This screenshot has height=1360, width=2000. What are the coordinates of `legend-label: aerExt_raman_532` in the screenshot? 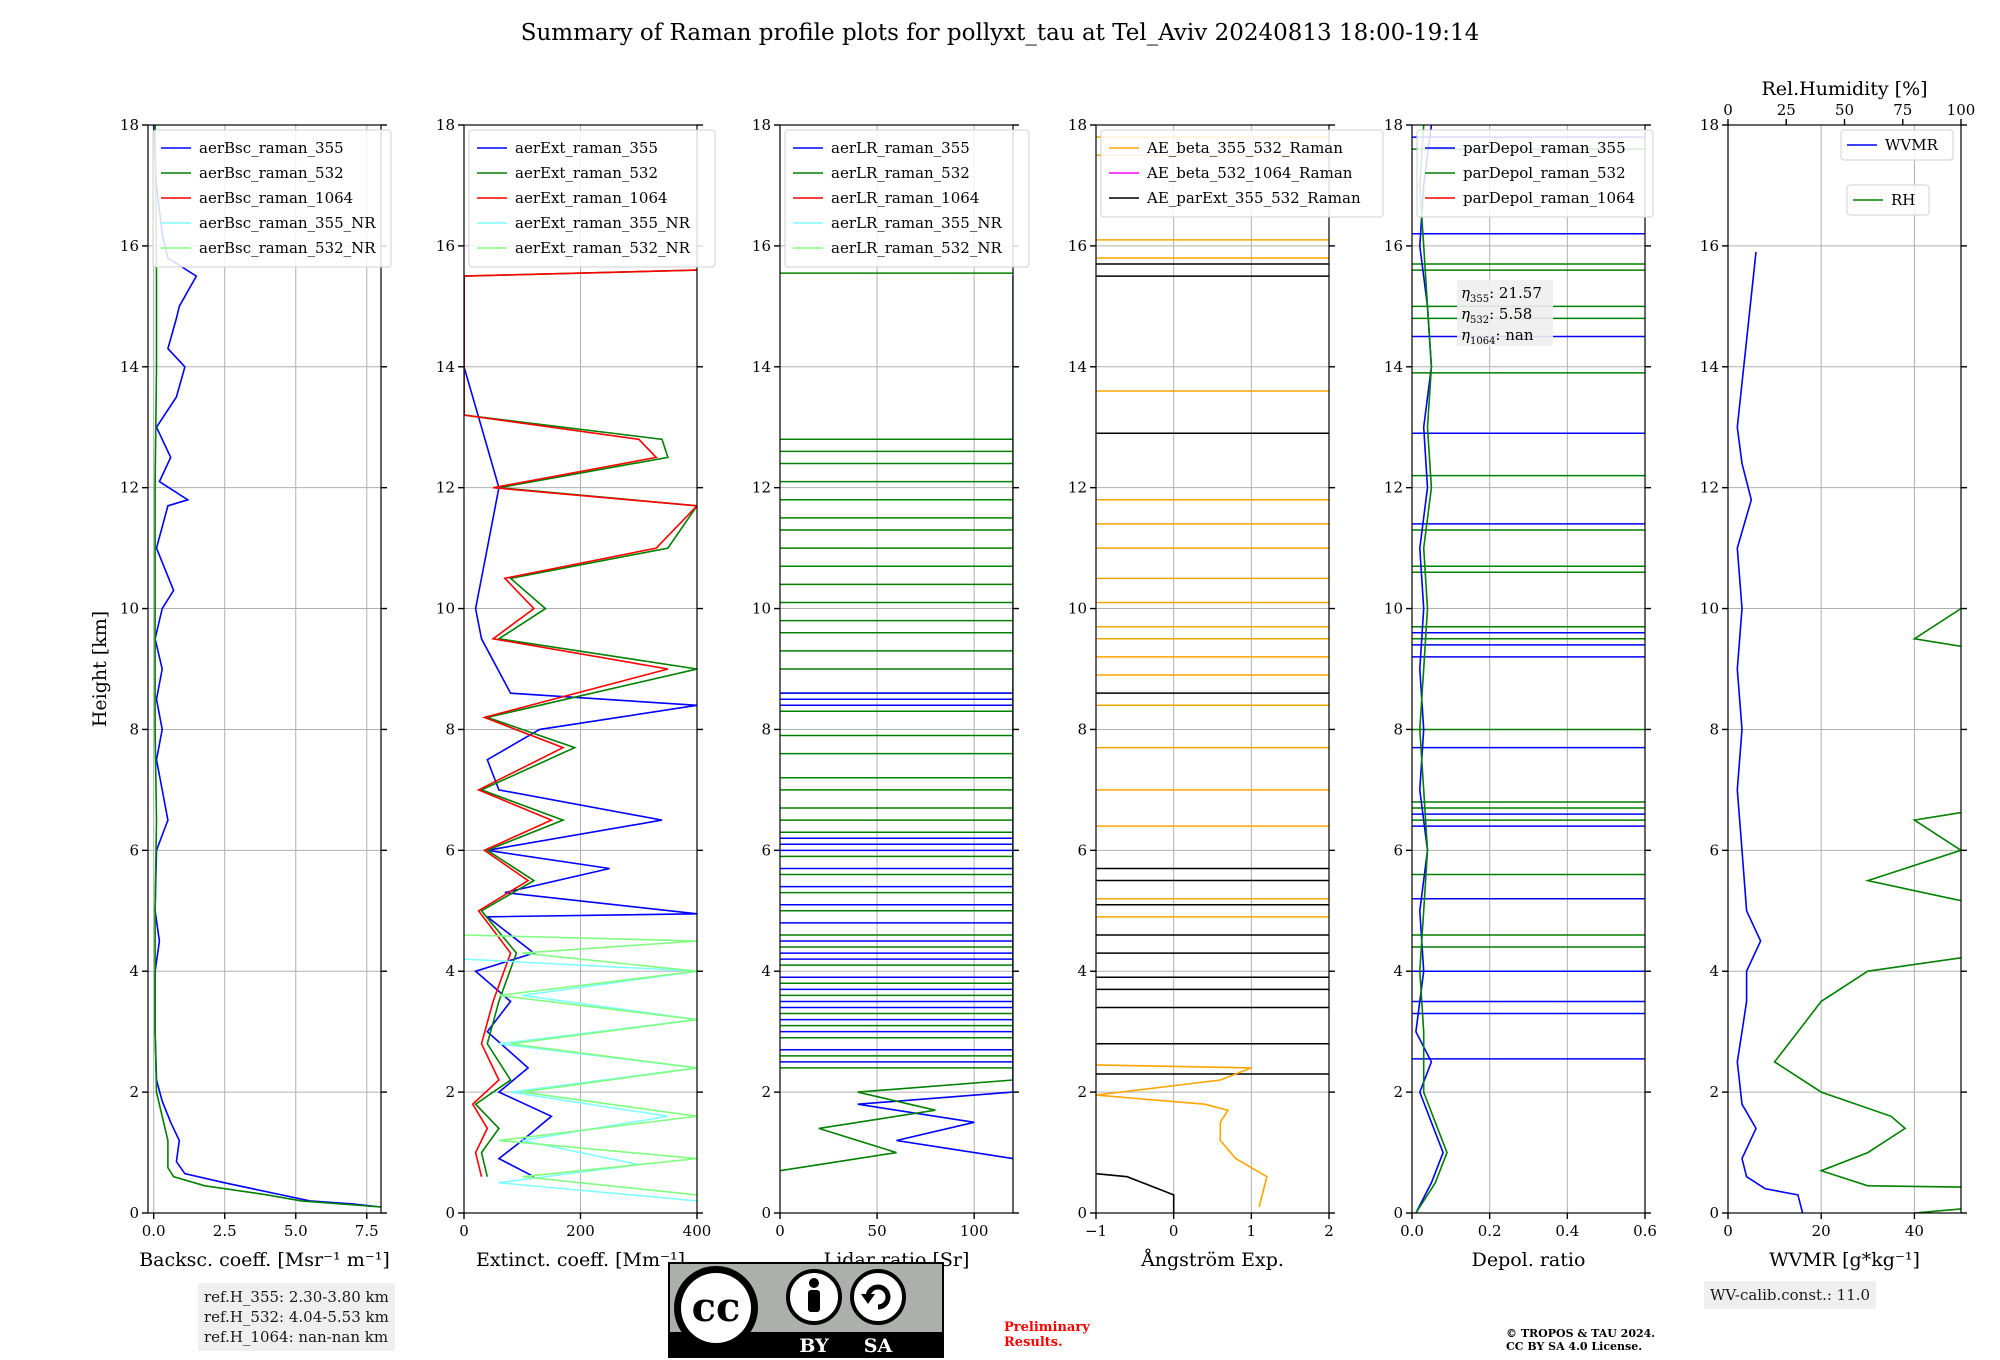 It's located at (586, 173).